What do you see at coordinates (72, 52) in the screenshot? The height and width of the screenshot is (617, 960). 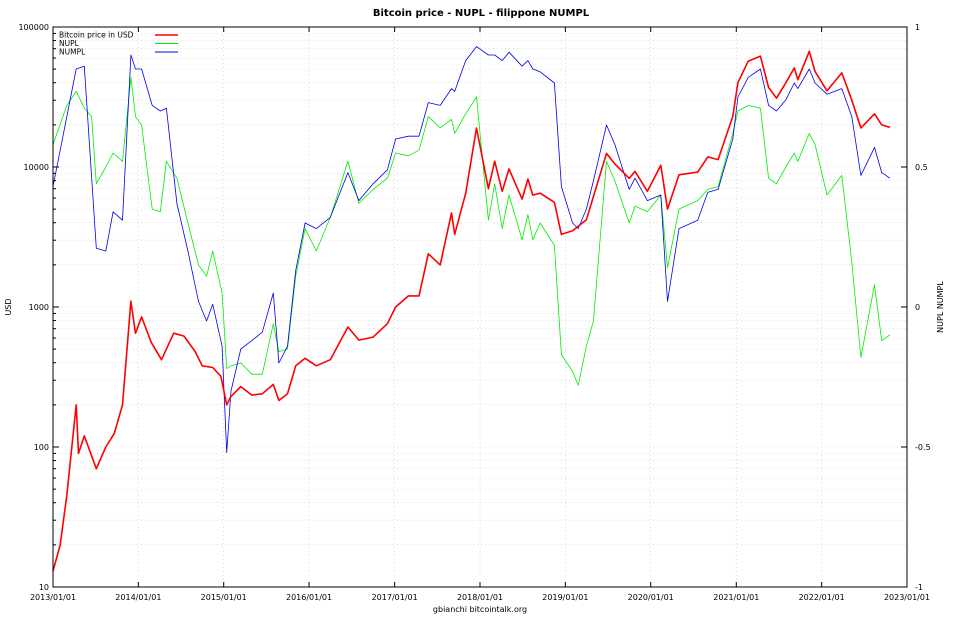 I see `legend-label: NUMPL` at bounding box center [72, 52].